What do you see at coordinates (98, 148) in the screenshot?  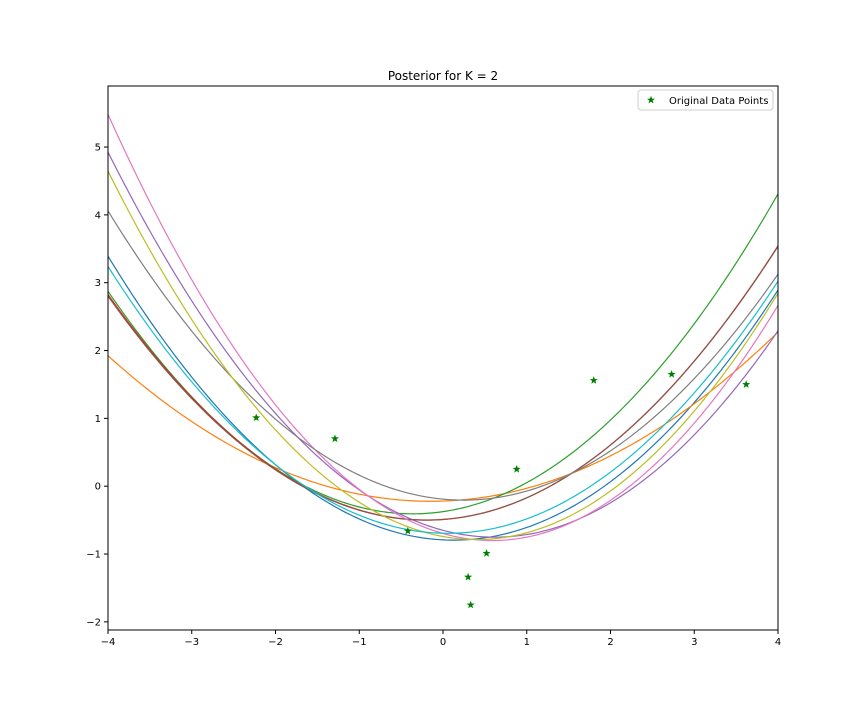 I see `y-tick-label: 5` at bounding box center [98, 148].